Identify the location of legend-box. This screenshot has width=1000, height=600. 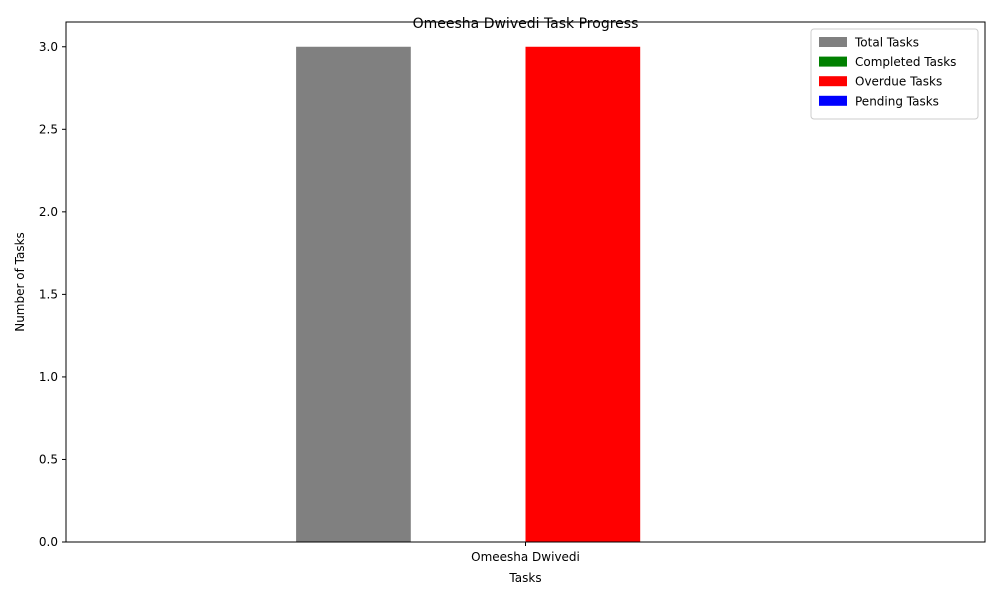
(894, 74).